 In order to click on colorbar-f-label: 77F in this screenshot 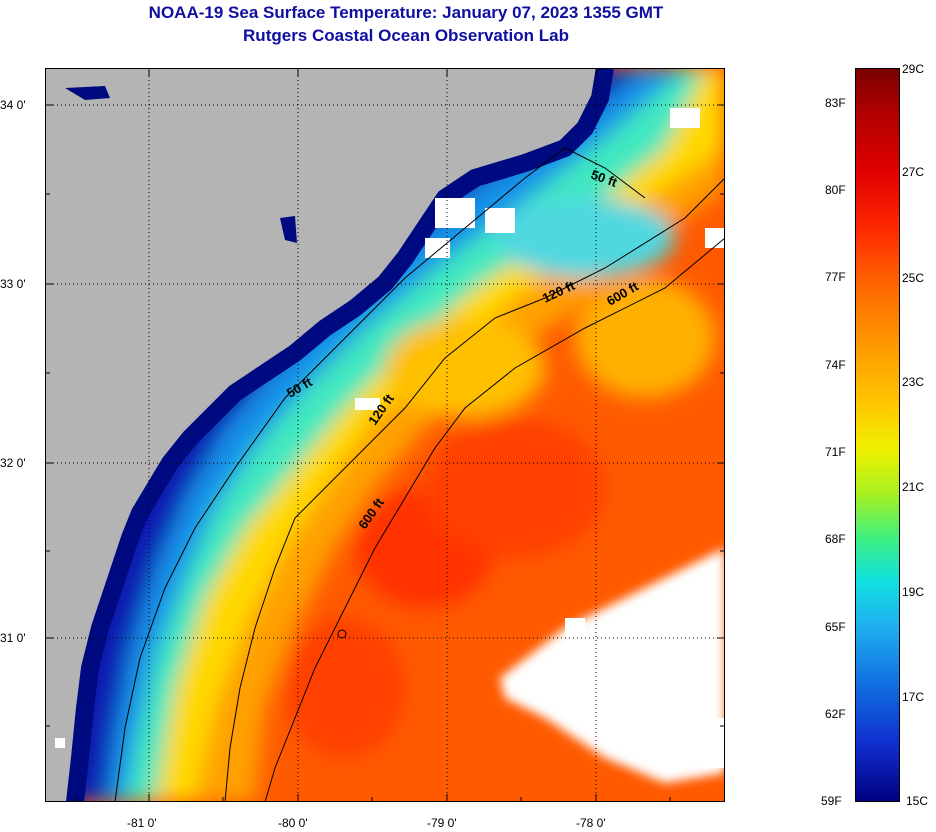, I will do `click(835, 277)`.